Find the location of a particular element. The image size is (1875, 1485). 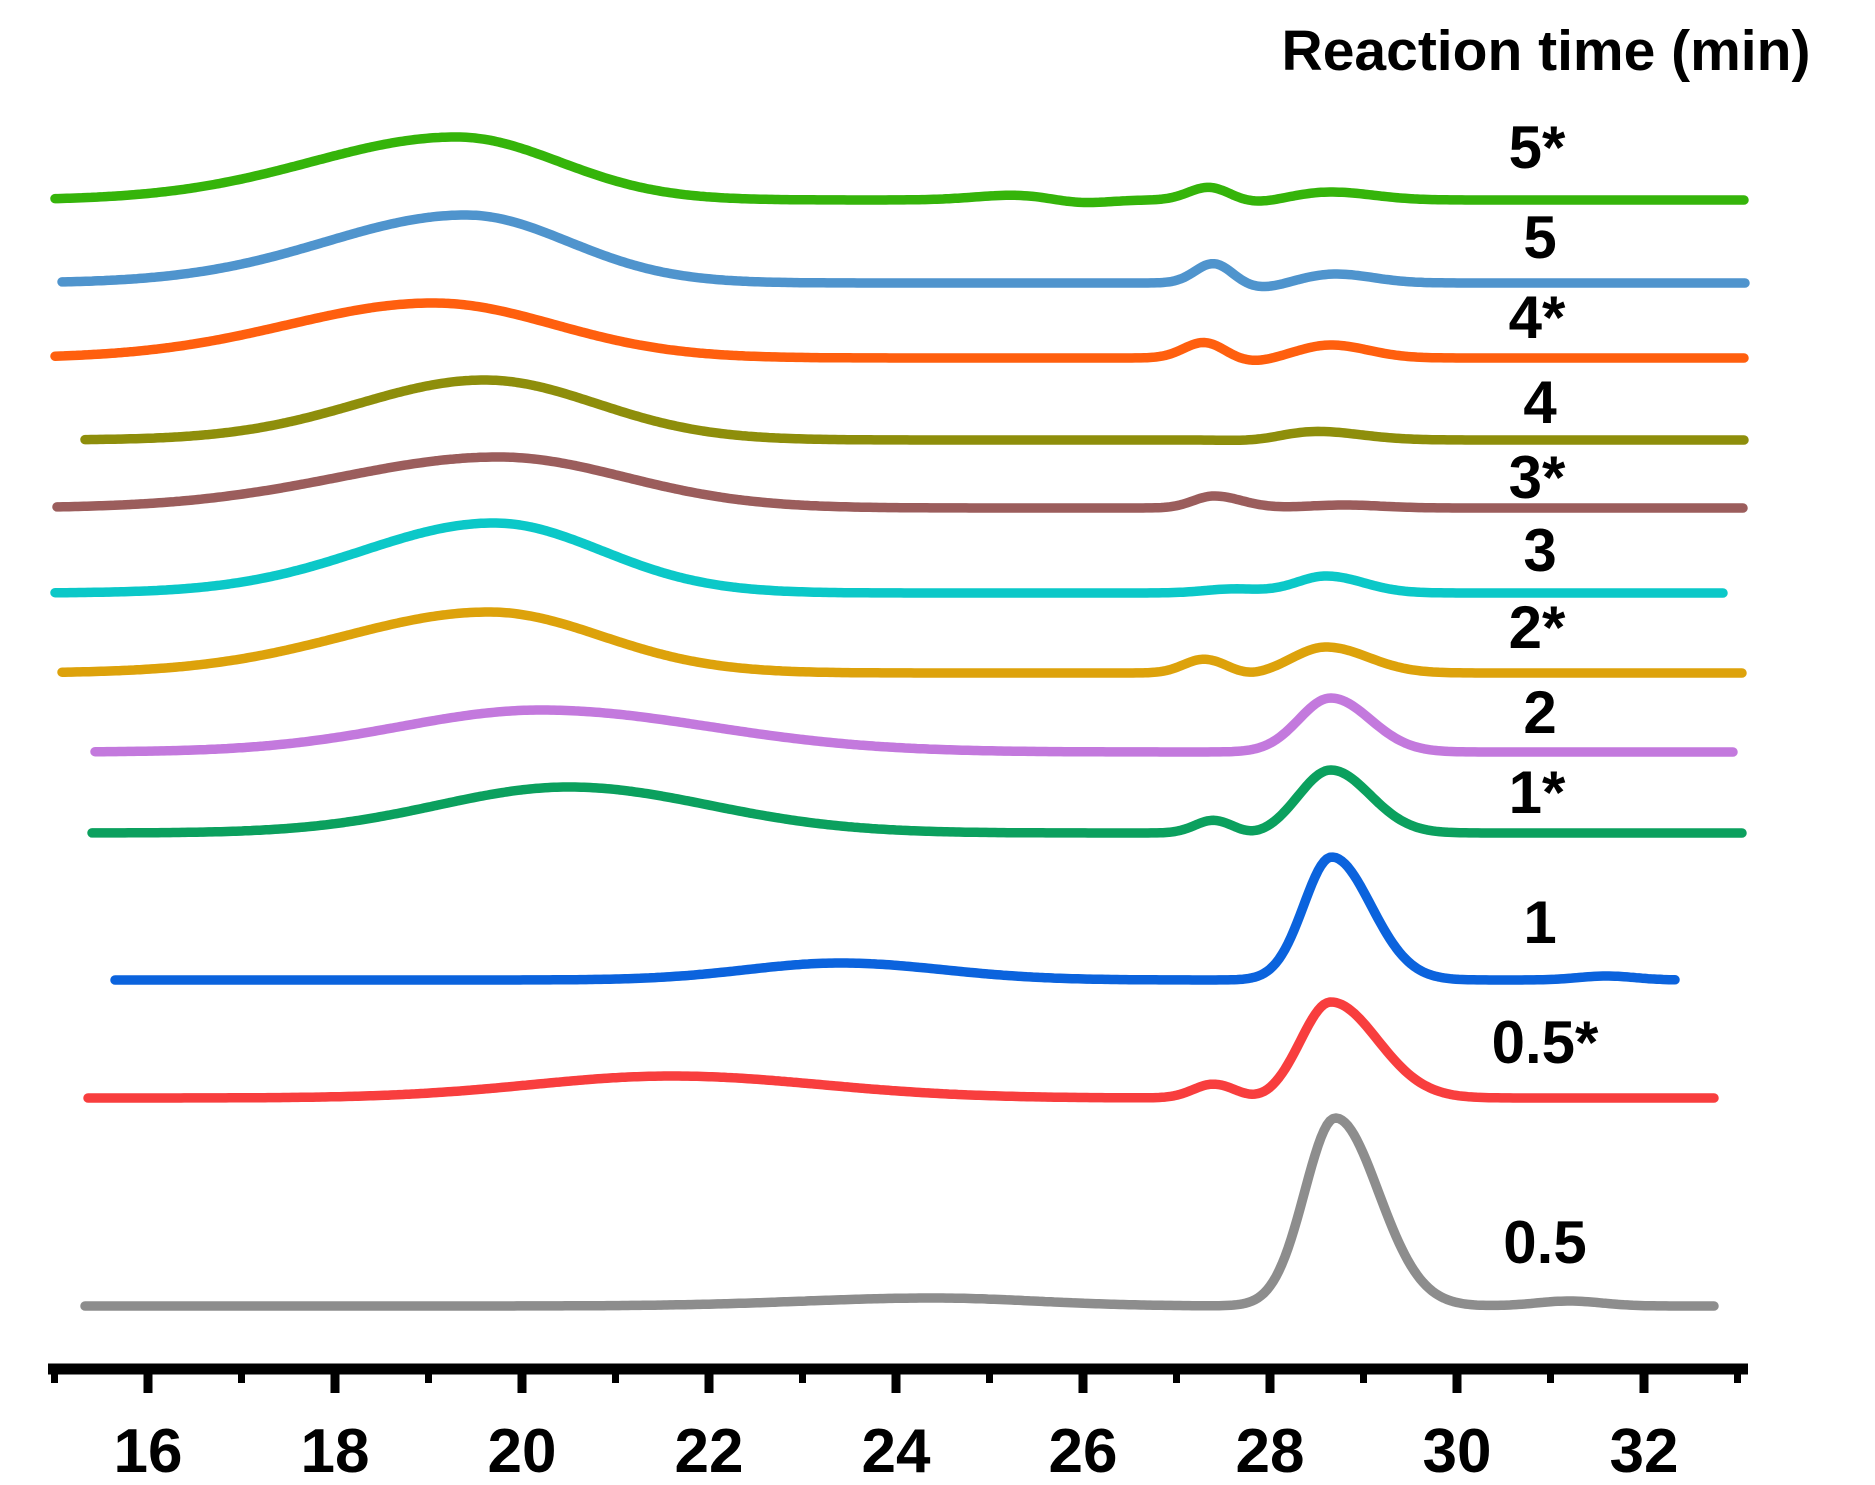

series-label-5: 5 is located at coordinates (1539, 237).